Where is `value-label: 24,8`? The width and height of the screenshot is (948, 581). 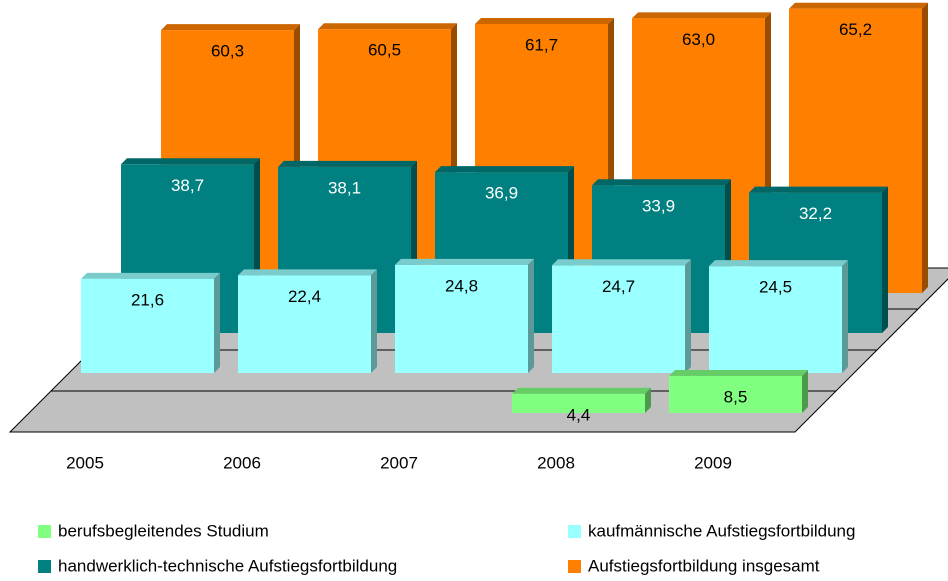 value-label: 24,8 is located at coordinates (461, 285).